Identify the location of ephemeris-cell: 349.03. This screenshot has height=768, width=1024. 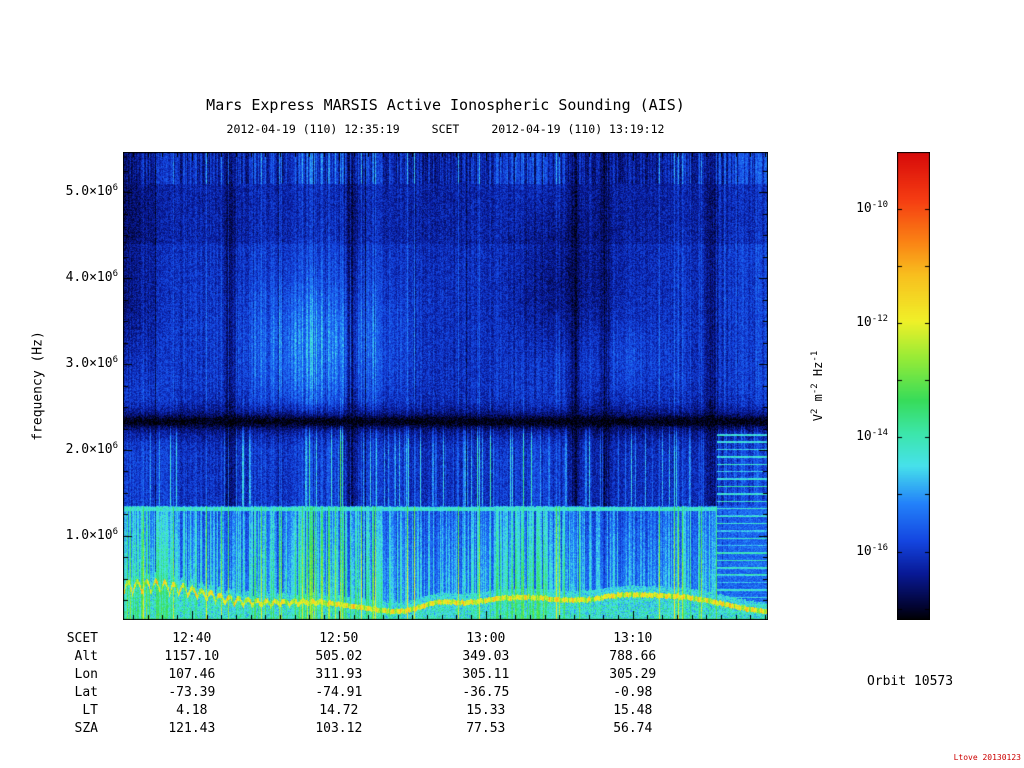
(486, 656).